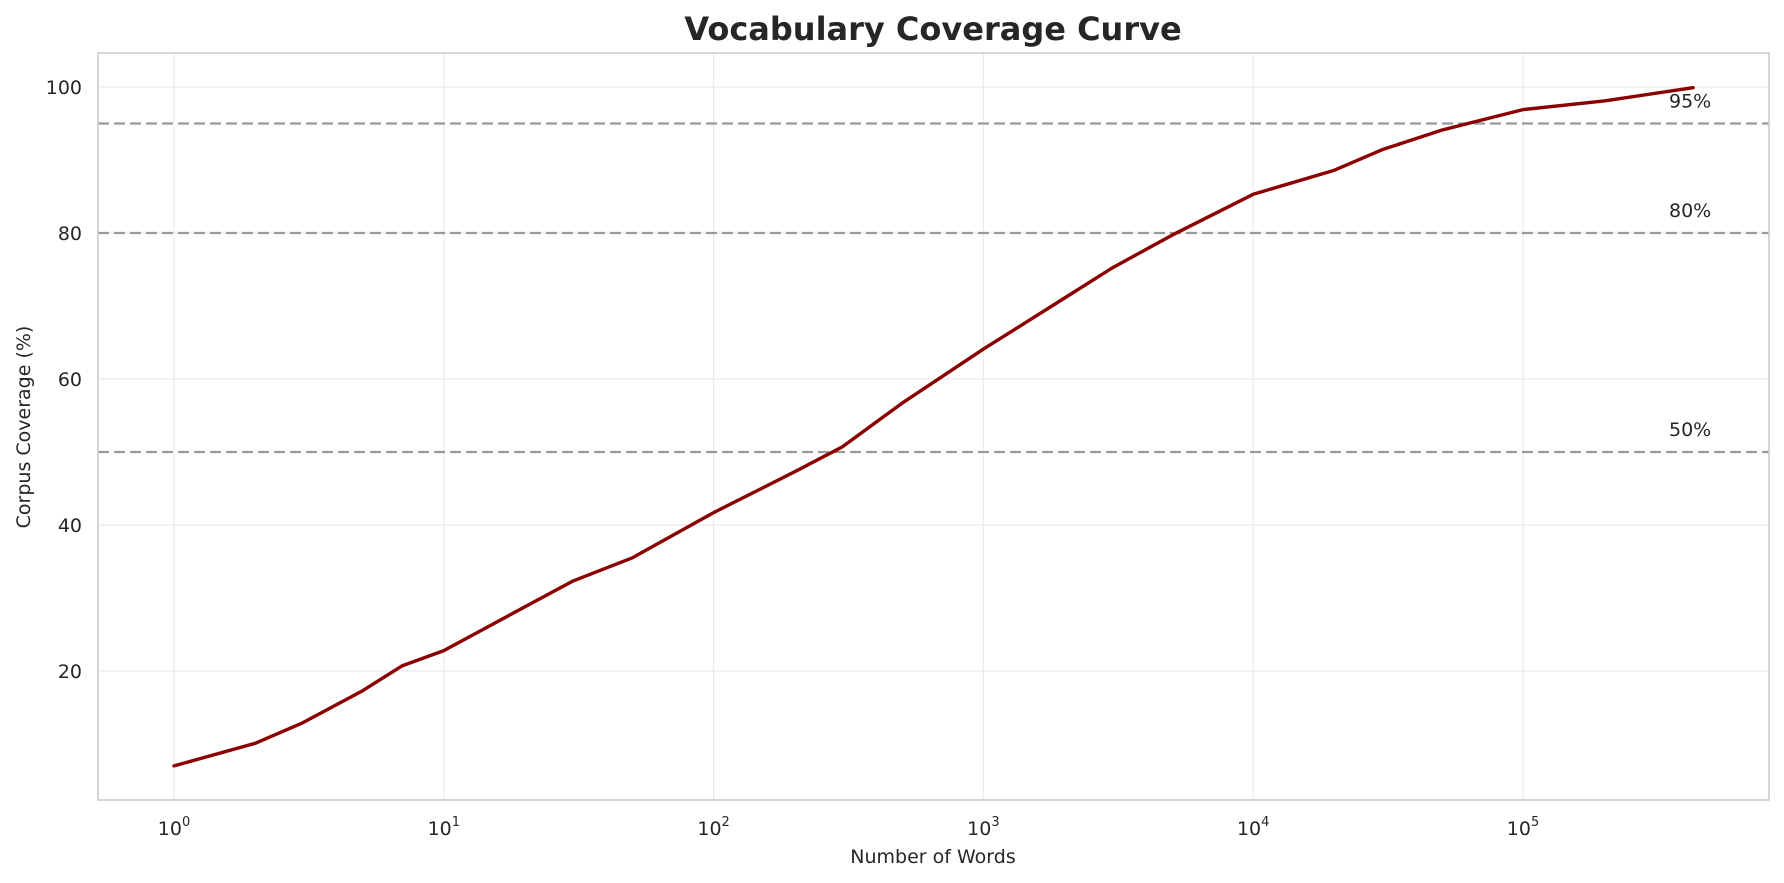  I want to click on x-tick-label: 10¹, so click(444, 827).